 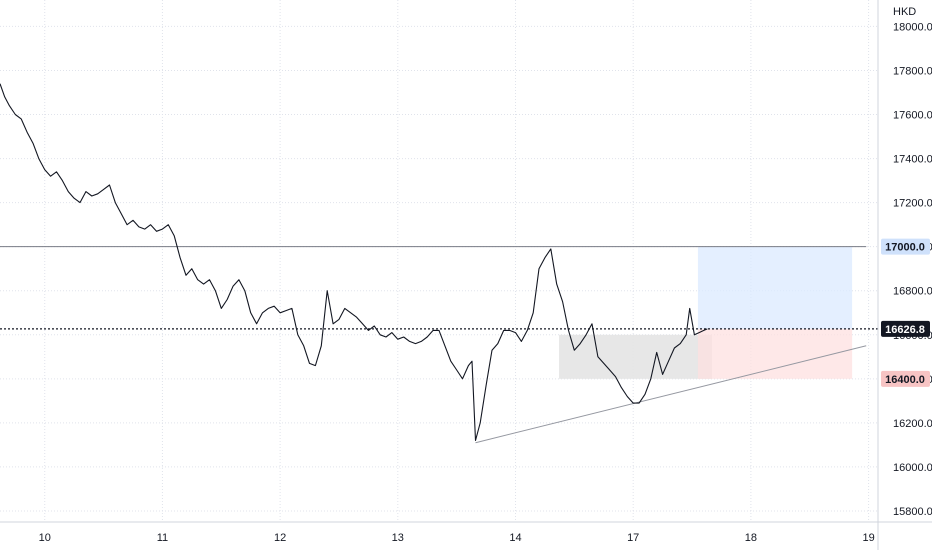 I want to click on x-tick-label: 19, so click(x=868, y=538).